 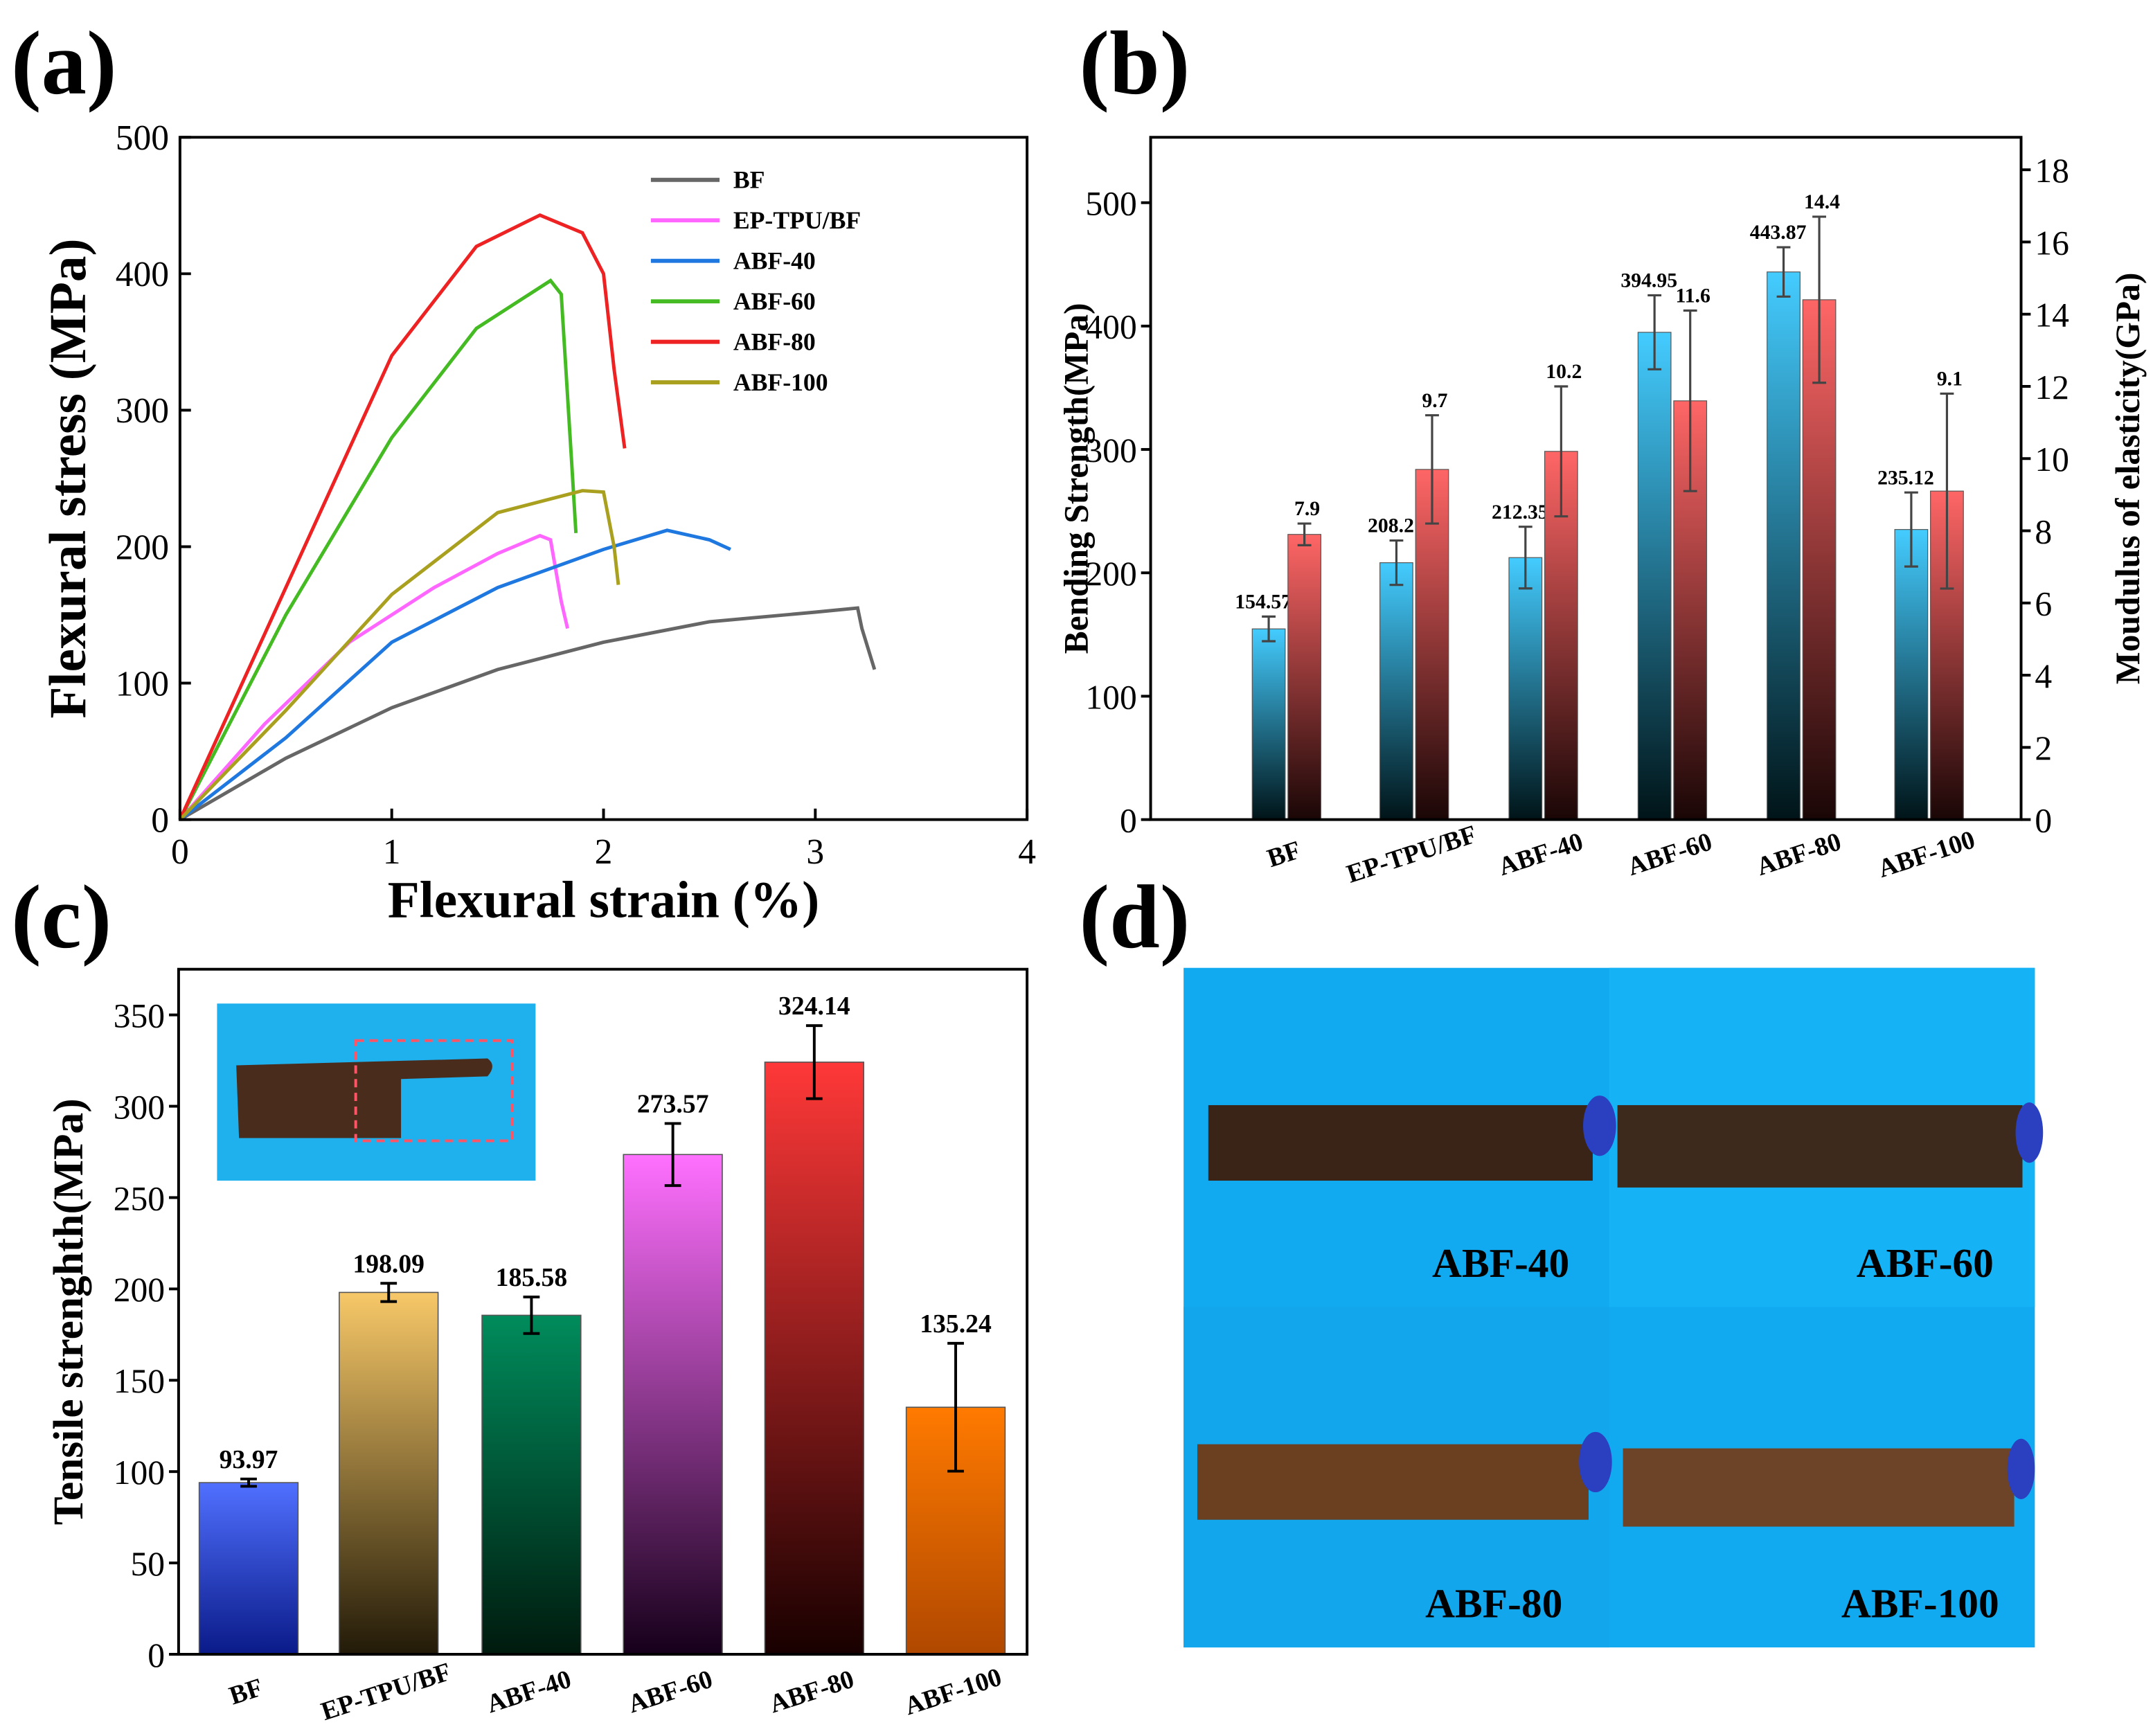 I want to click on series-line-bf, so click(x=528, y=713).